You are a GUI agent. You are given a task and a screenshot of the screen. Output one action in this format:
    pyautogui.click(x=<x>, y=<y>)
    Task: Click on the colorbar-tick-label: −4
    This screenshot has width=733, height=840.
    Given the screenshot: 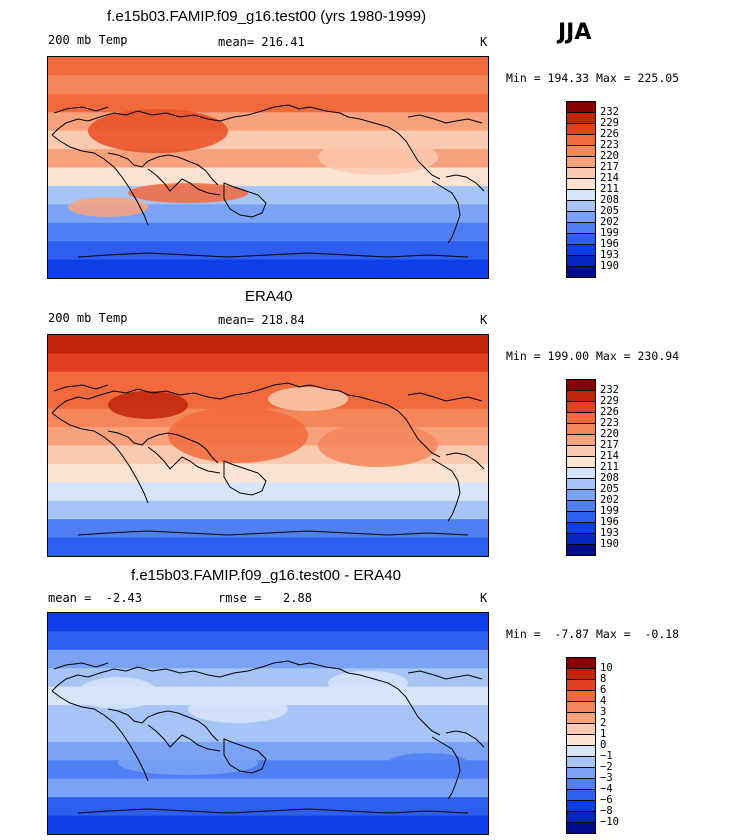 What is the action you would take?
    pyautogui.click(x=606, y=789)
    